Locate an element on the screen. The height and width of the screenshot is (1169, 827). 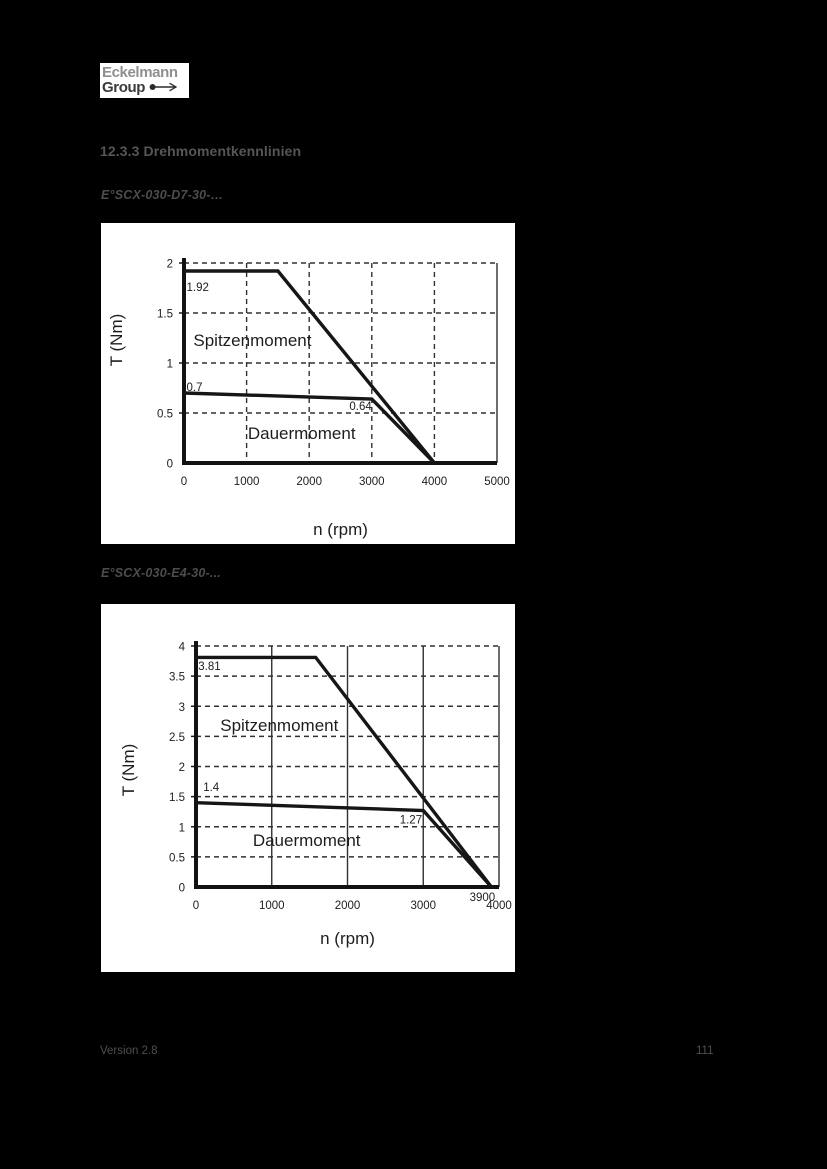
y-tick-label: 3 is located at coordinates (182, 708).